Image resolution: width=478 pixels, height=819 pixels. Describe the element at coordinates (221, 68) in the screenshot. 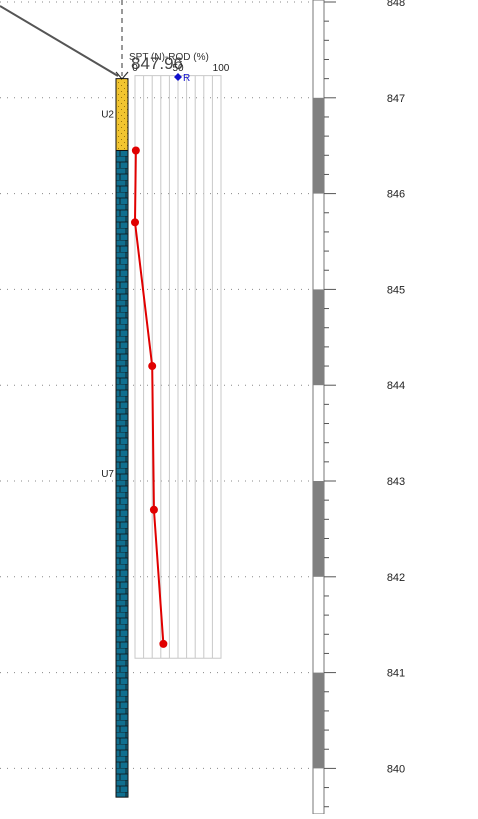

I see `scale-tick-100: 100` at that location.